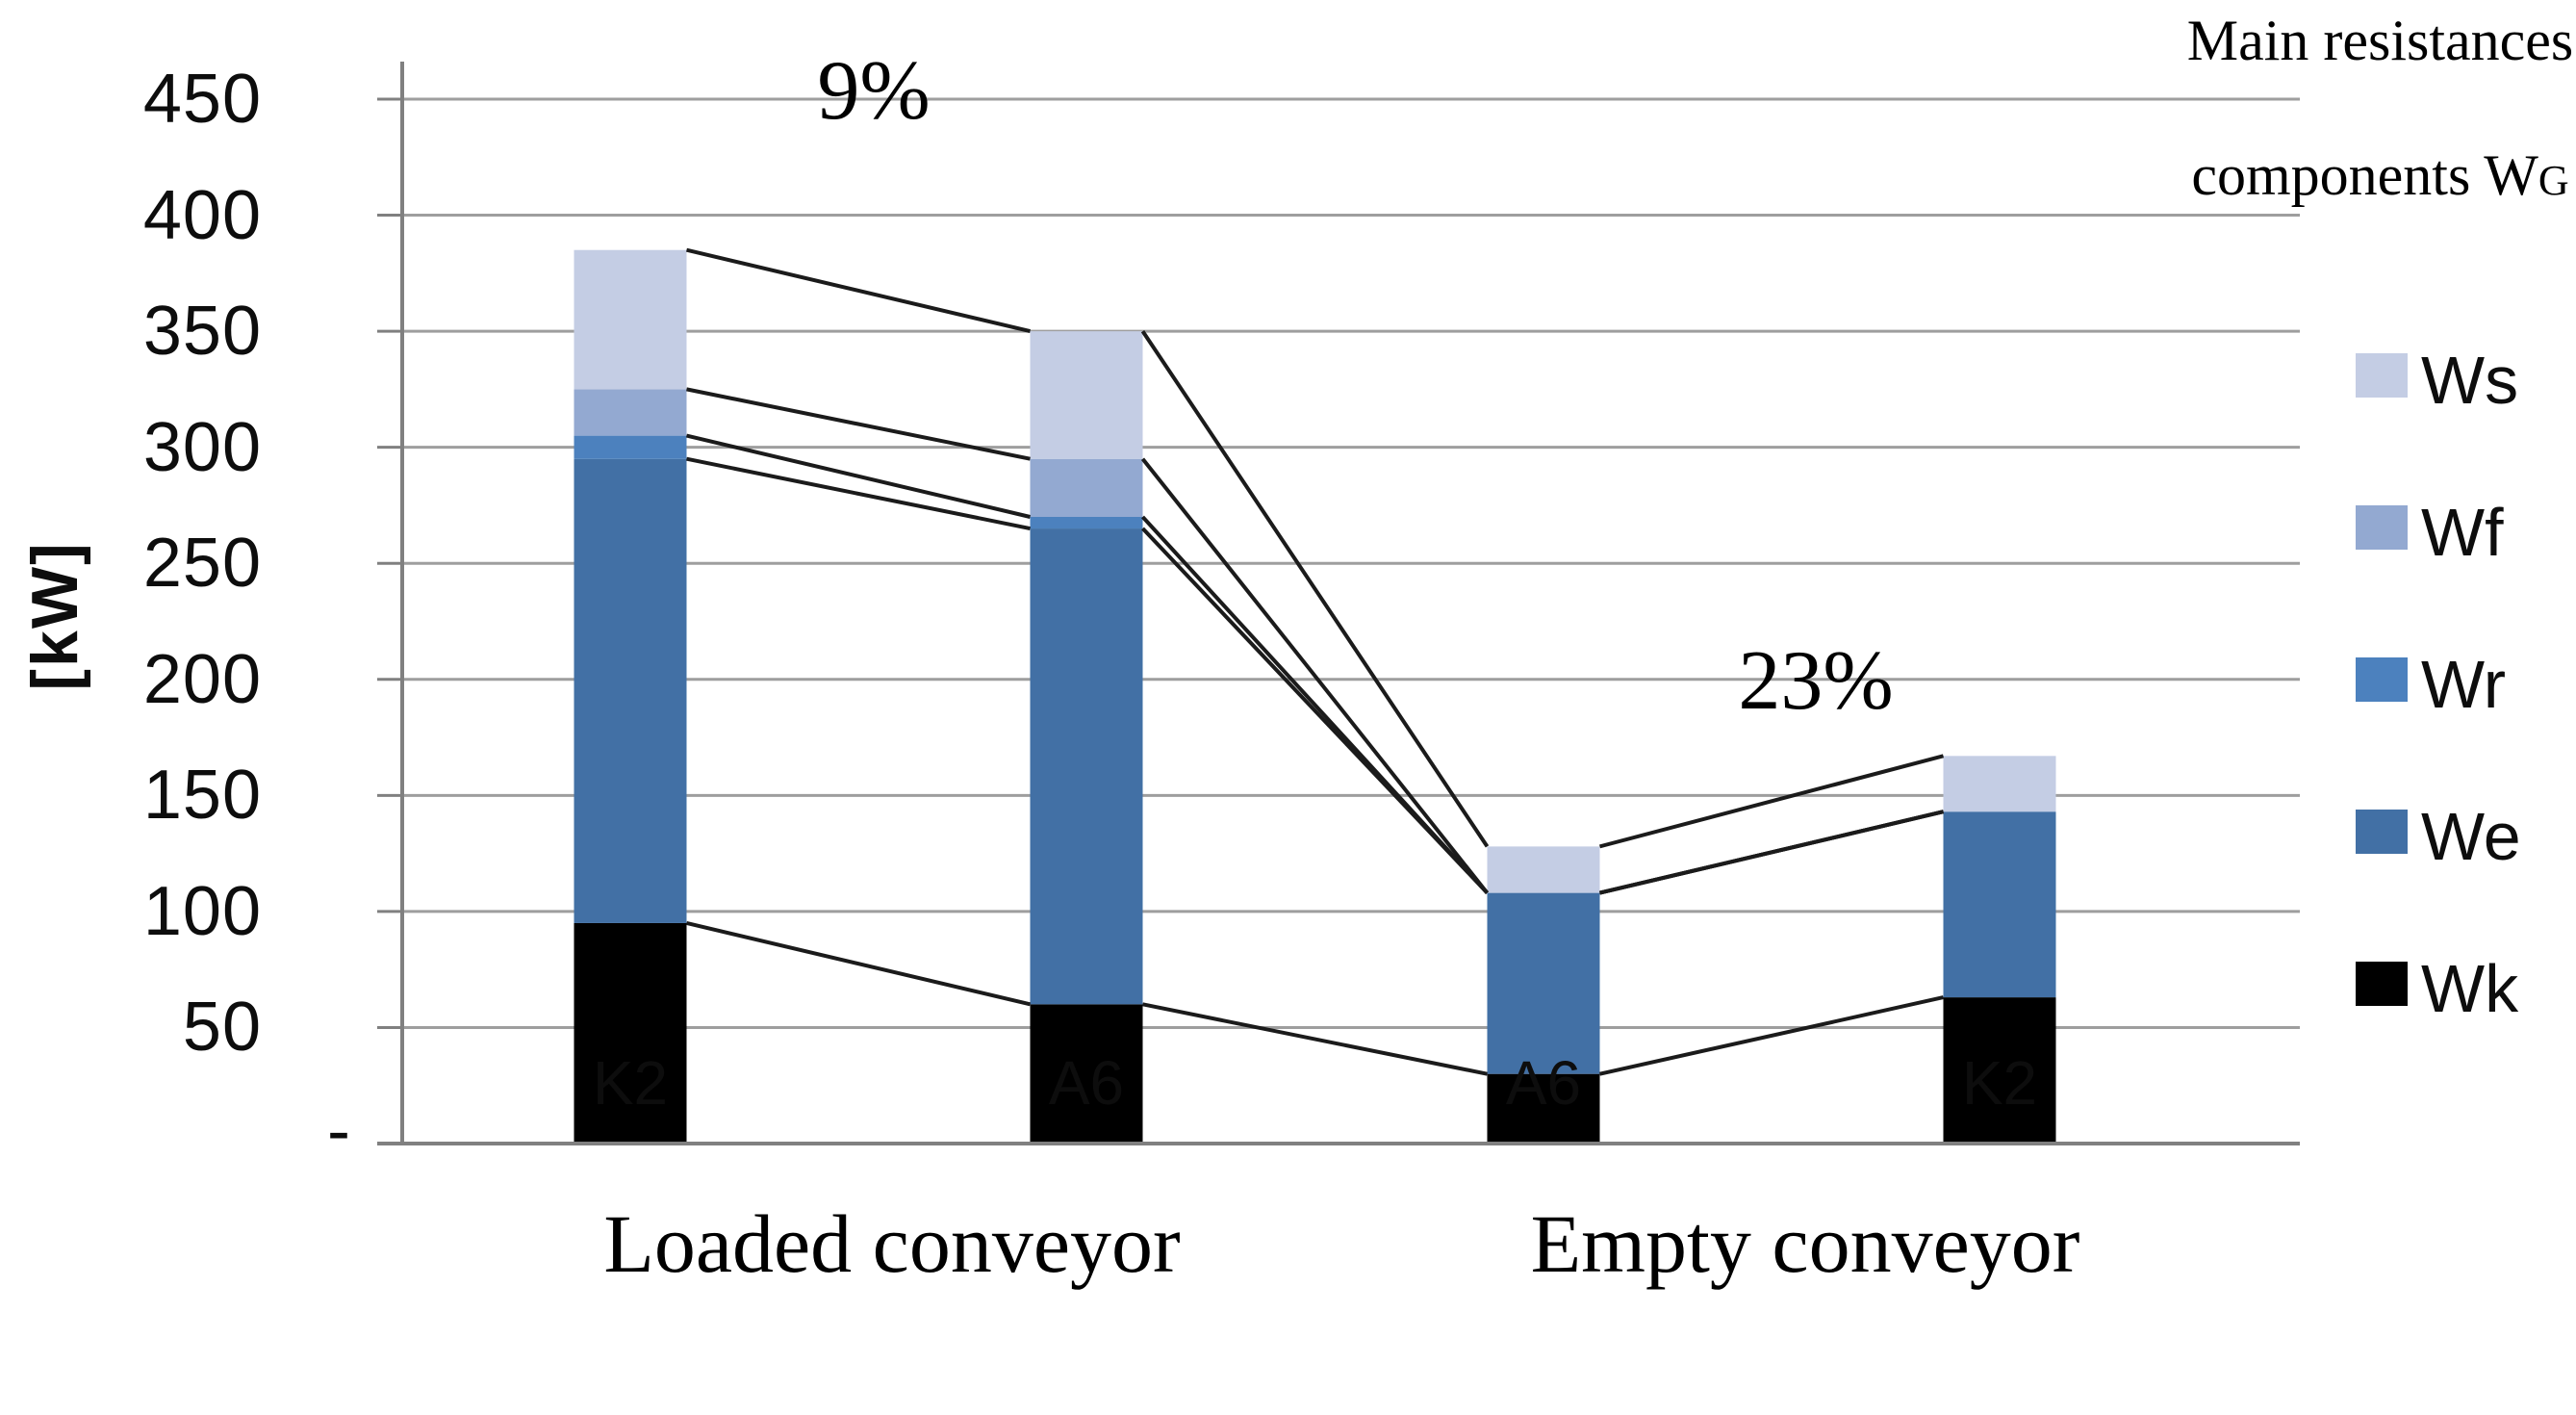 The height and width of the screenshot is (1415, 2576). I want to click on y-tick-label-400: 400, so click(202, 215).